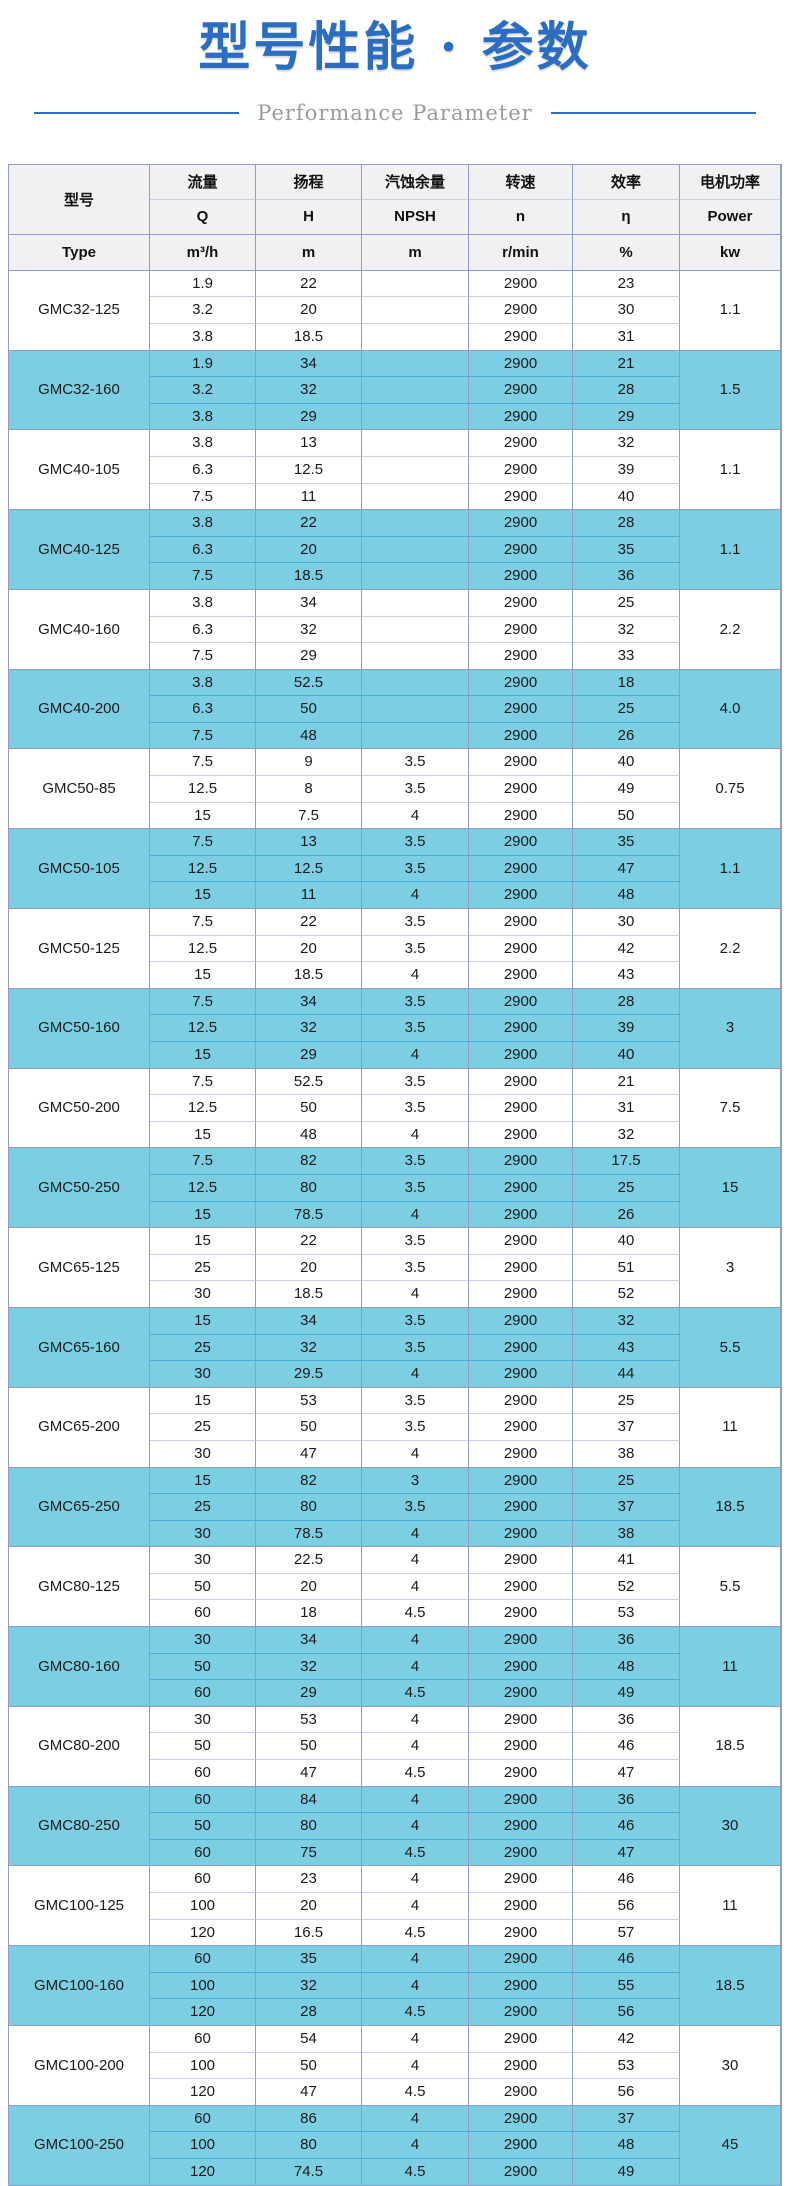 The width and height of the screenshot is (790, 2186). Describe the element at coordinates (309, 1400) in the screenshot. I see `value-cell: 53` at that location.